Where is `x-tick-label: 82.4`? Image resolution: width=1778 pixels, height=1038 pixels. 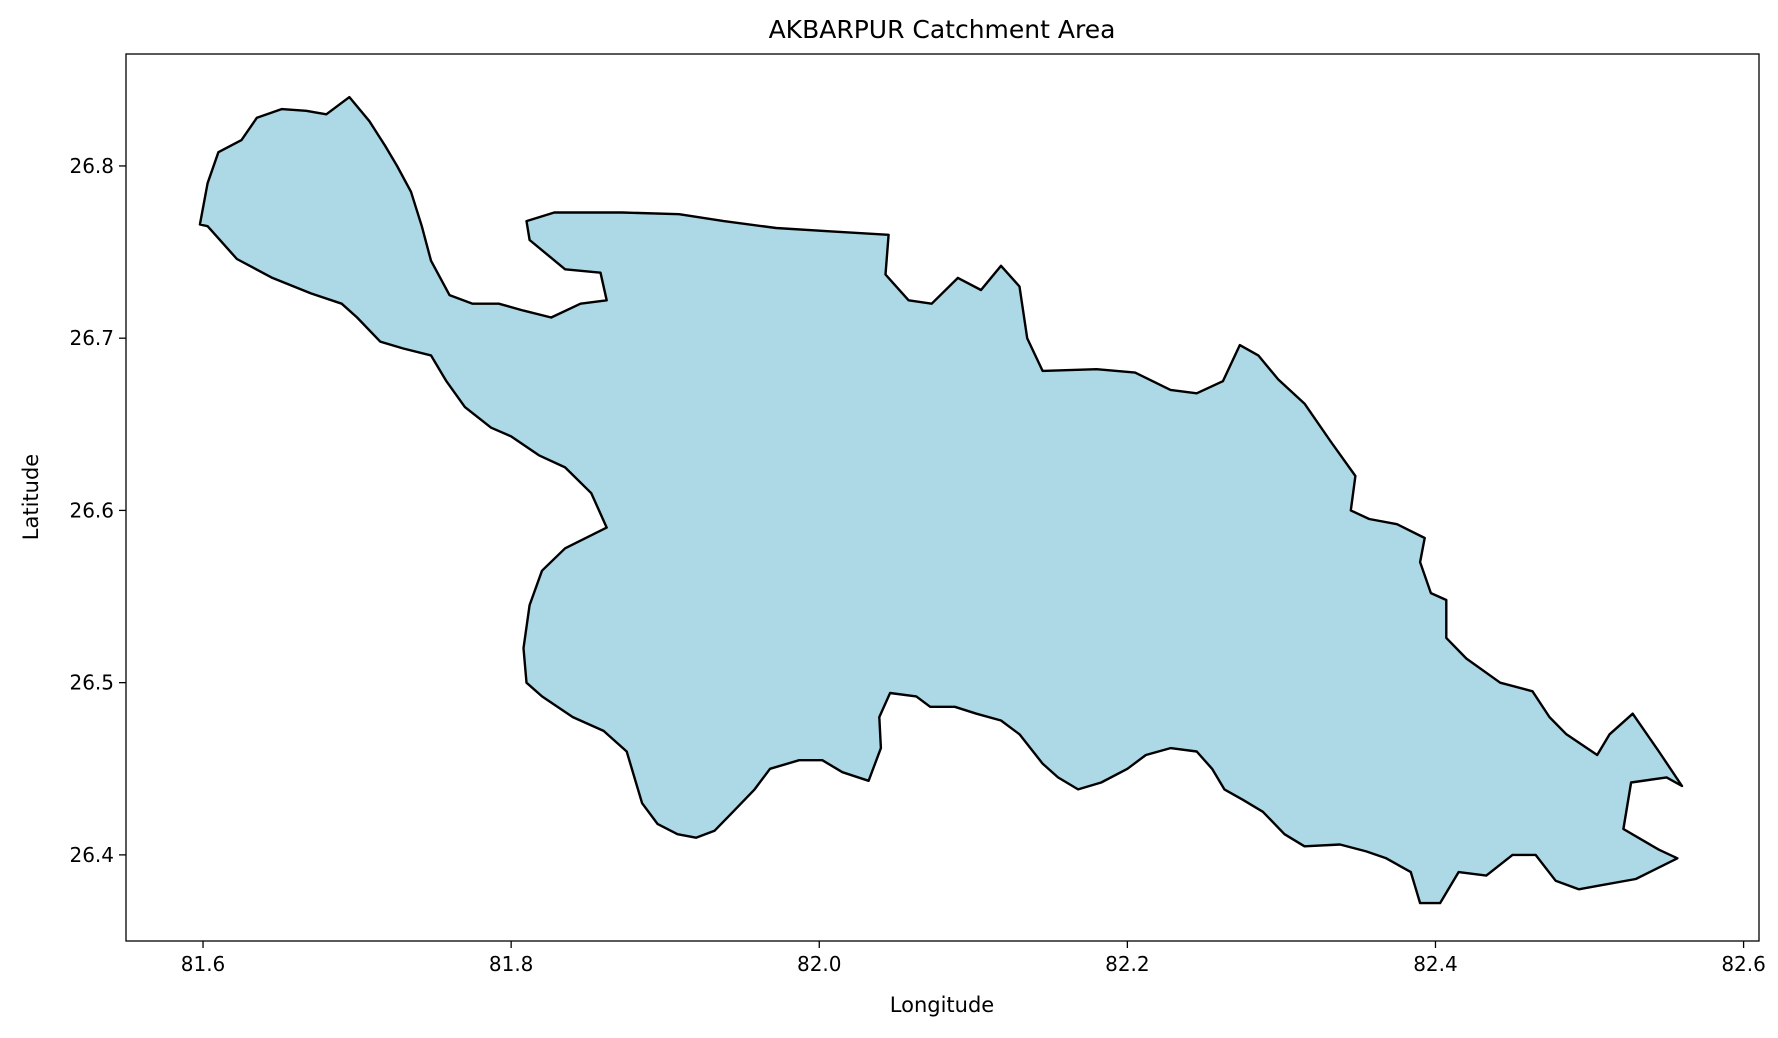 x-tick-label: 82.4 is located at coordinates (1435, 964).